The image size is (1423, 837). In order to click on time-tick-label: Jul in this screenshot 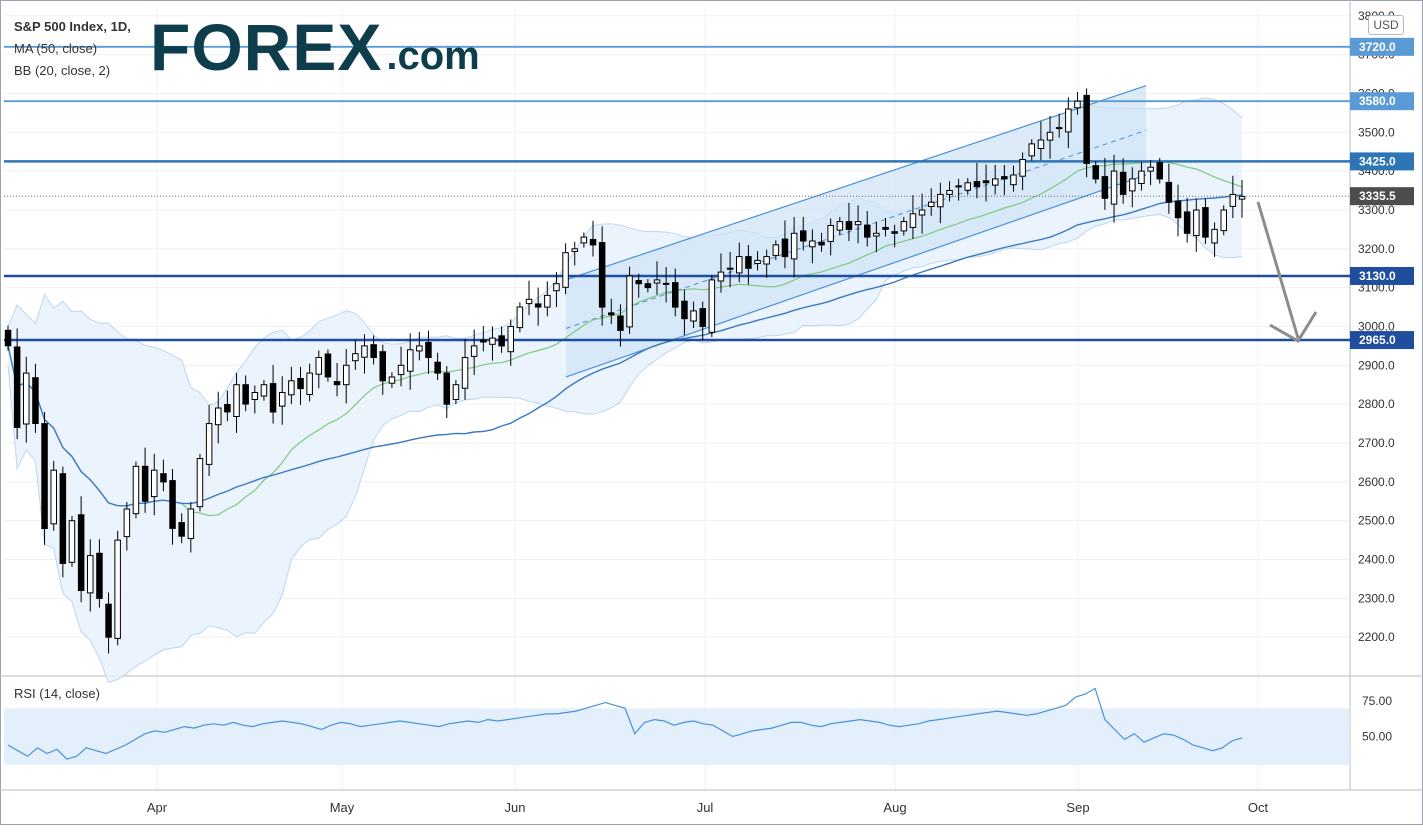, I will do `click(705, 807)`.